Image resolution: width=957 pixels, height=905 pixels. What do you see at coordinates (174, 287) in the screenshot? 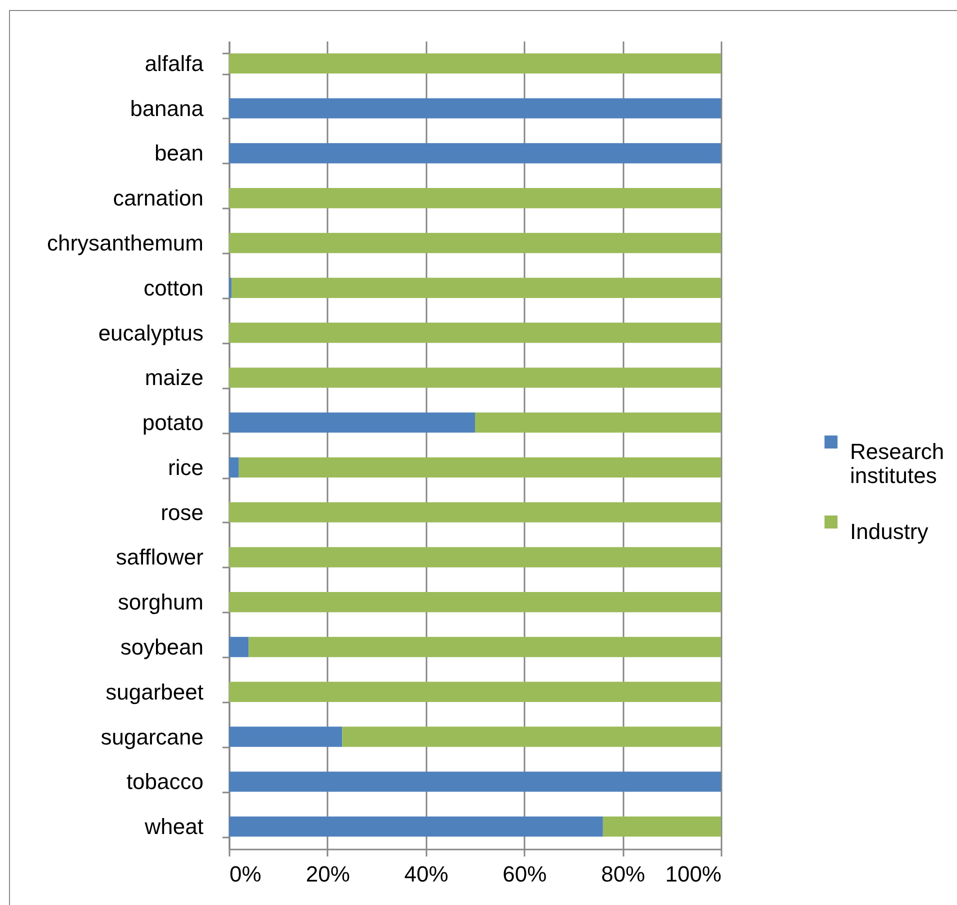
I see `y-tick-label: cotton` at bounding box center [174, 287].